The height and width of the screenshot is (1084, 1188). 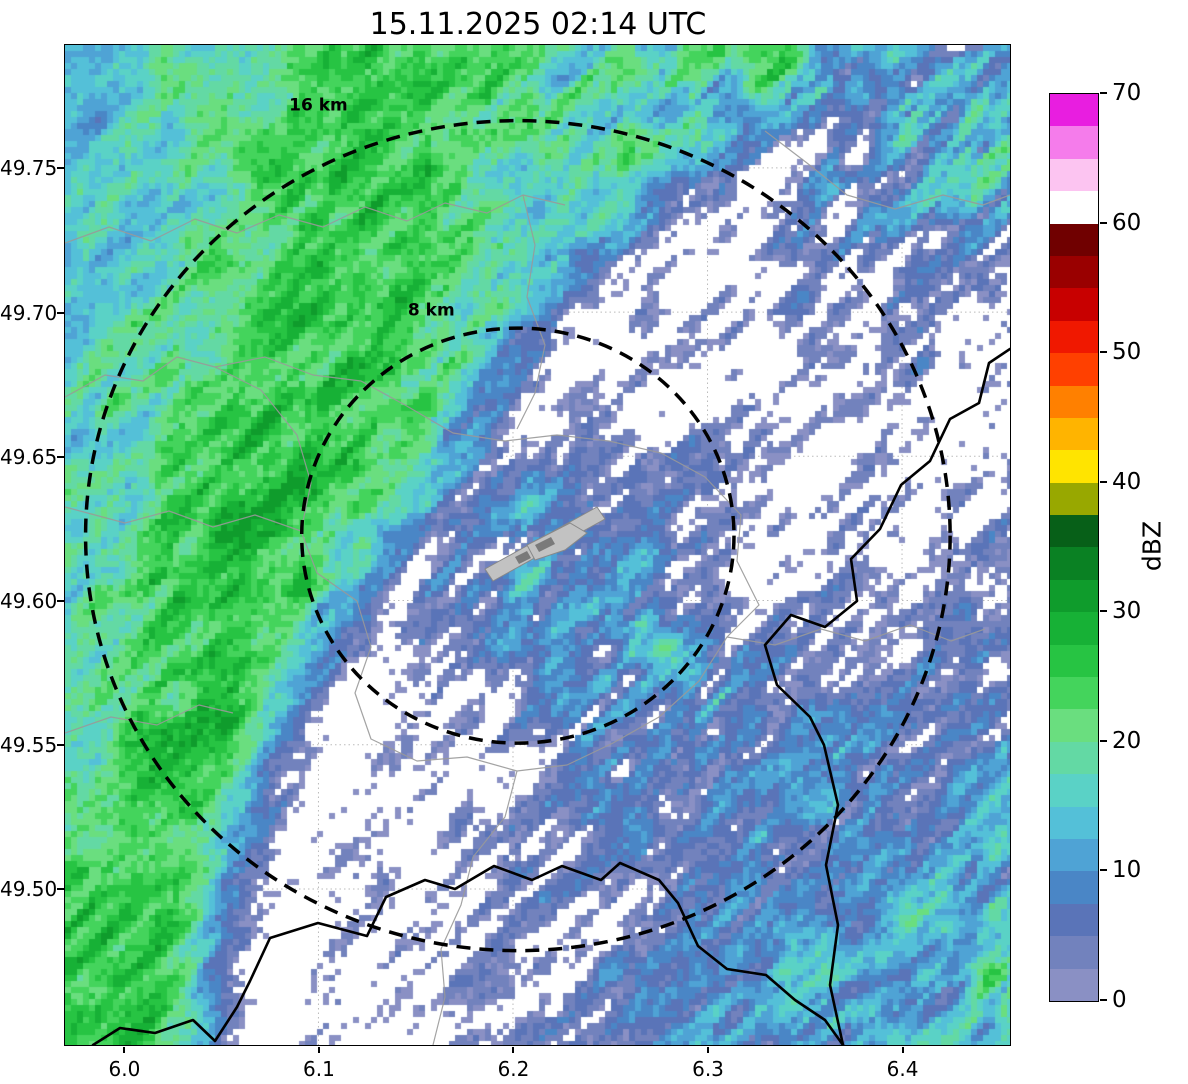 What do you see at coordinates (1127, 93) in the screenshot?
I see `colorbar-tick-label: 70` at bounding box center [1127, 93].